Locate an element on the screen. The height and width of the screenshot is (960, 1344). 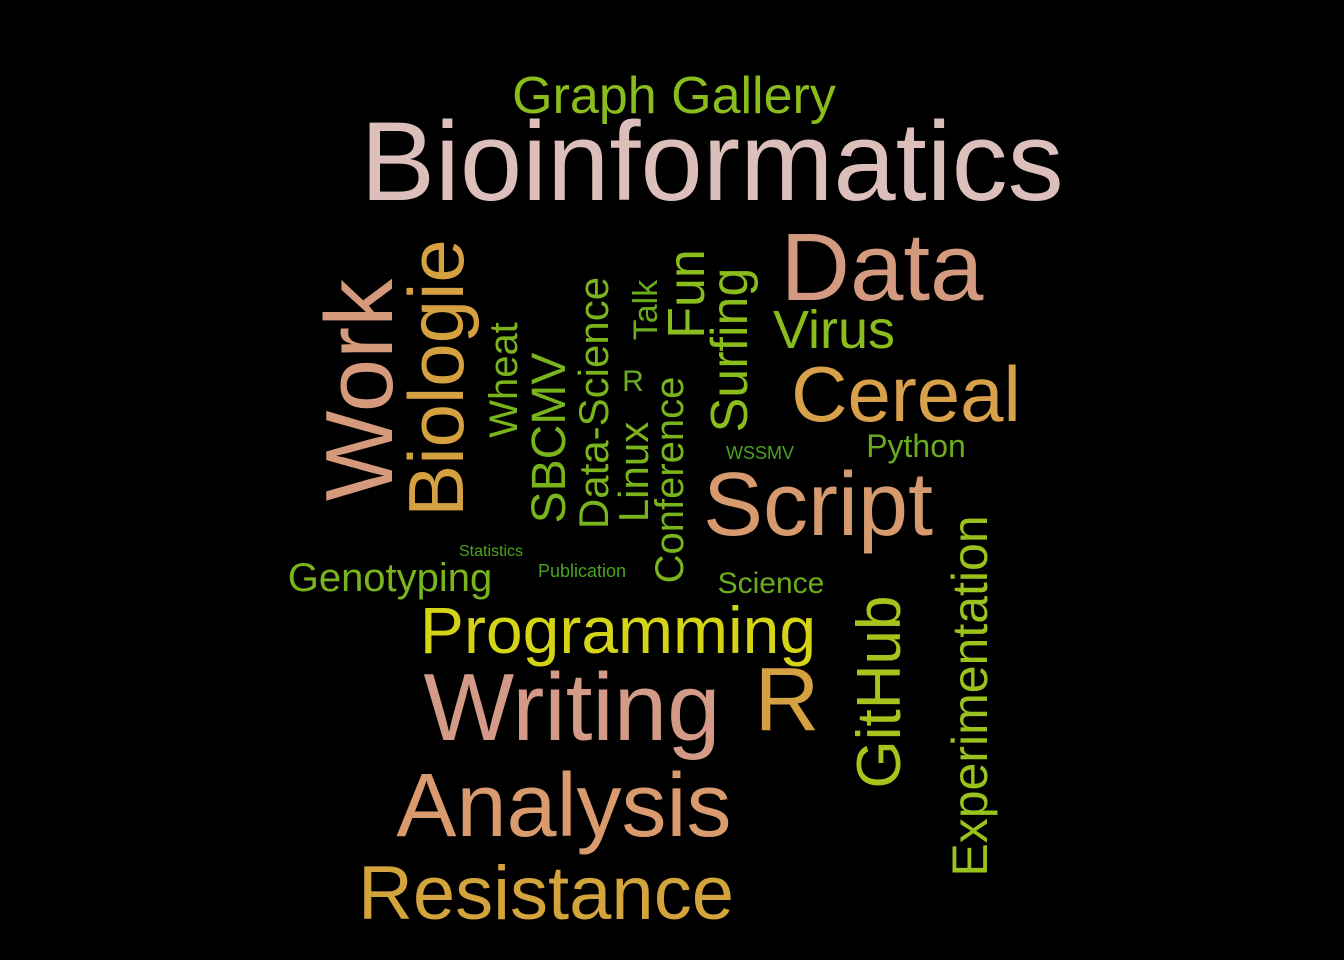
word-graph-gallery: Graph Gallery is located at coordinates (674, 96).